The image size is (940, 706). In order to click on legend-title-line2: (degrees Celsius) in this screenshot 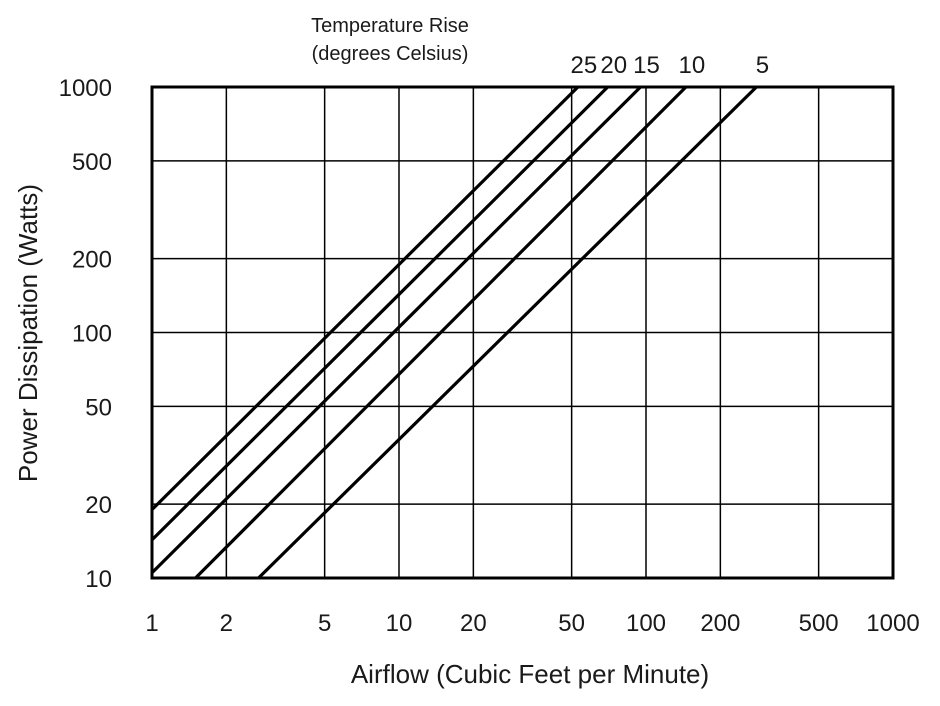, I will do `click(390, 54)`.